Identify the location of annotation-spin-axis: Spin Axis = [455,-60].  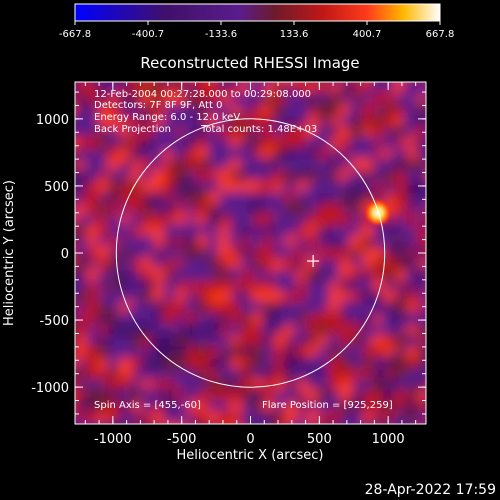
(147, 405).